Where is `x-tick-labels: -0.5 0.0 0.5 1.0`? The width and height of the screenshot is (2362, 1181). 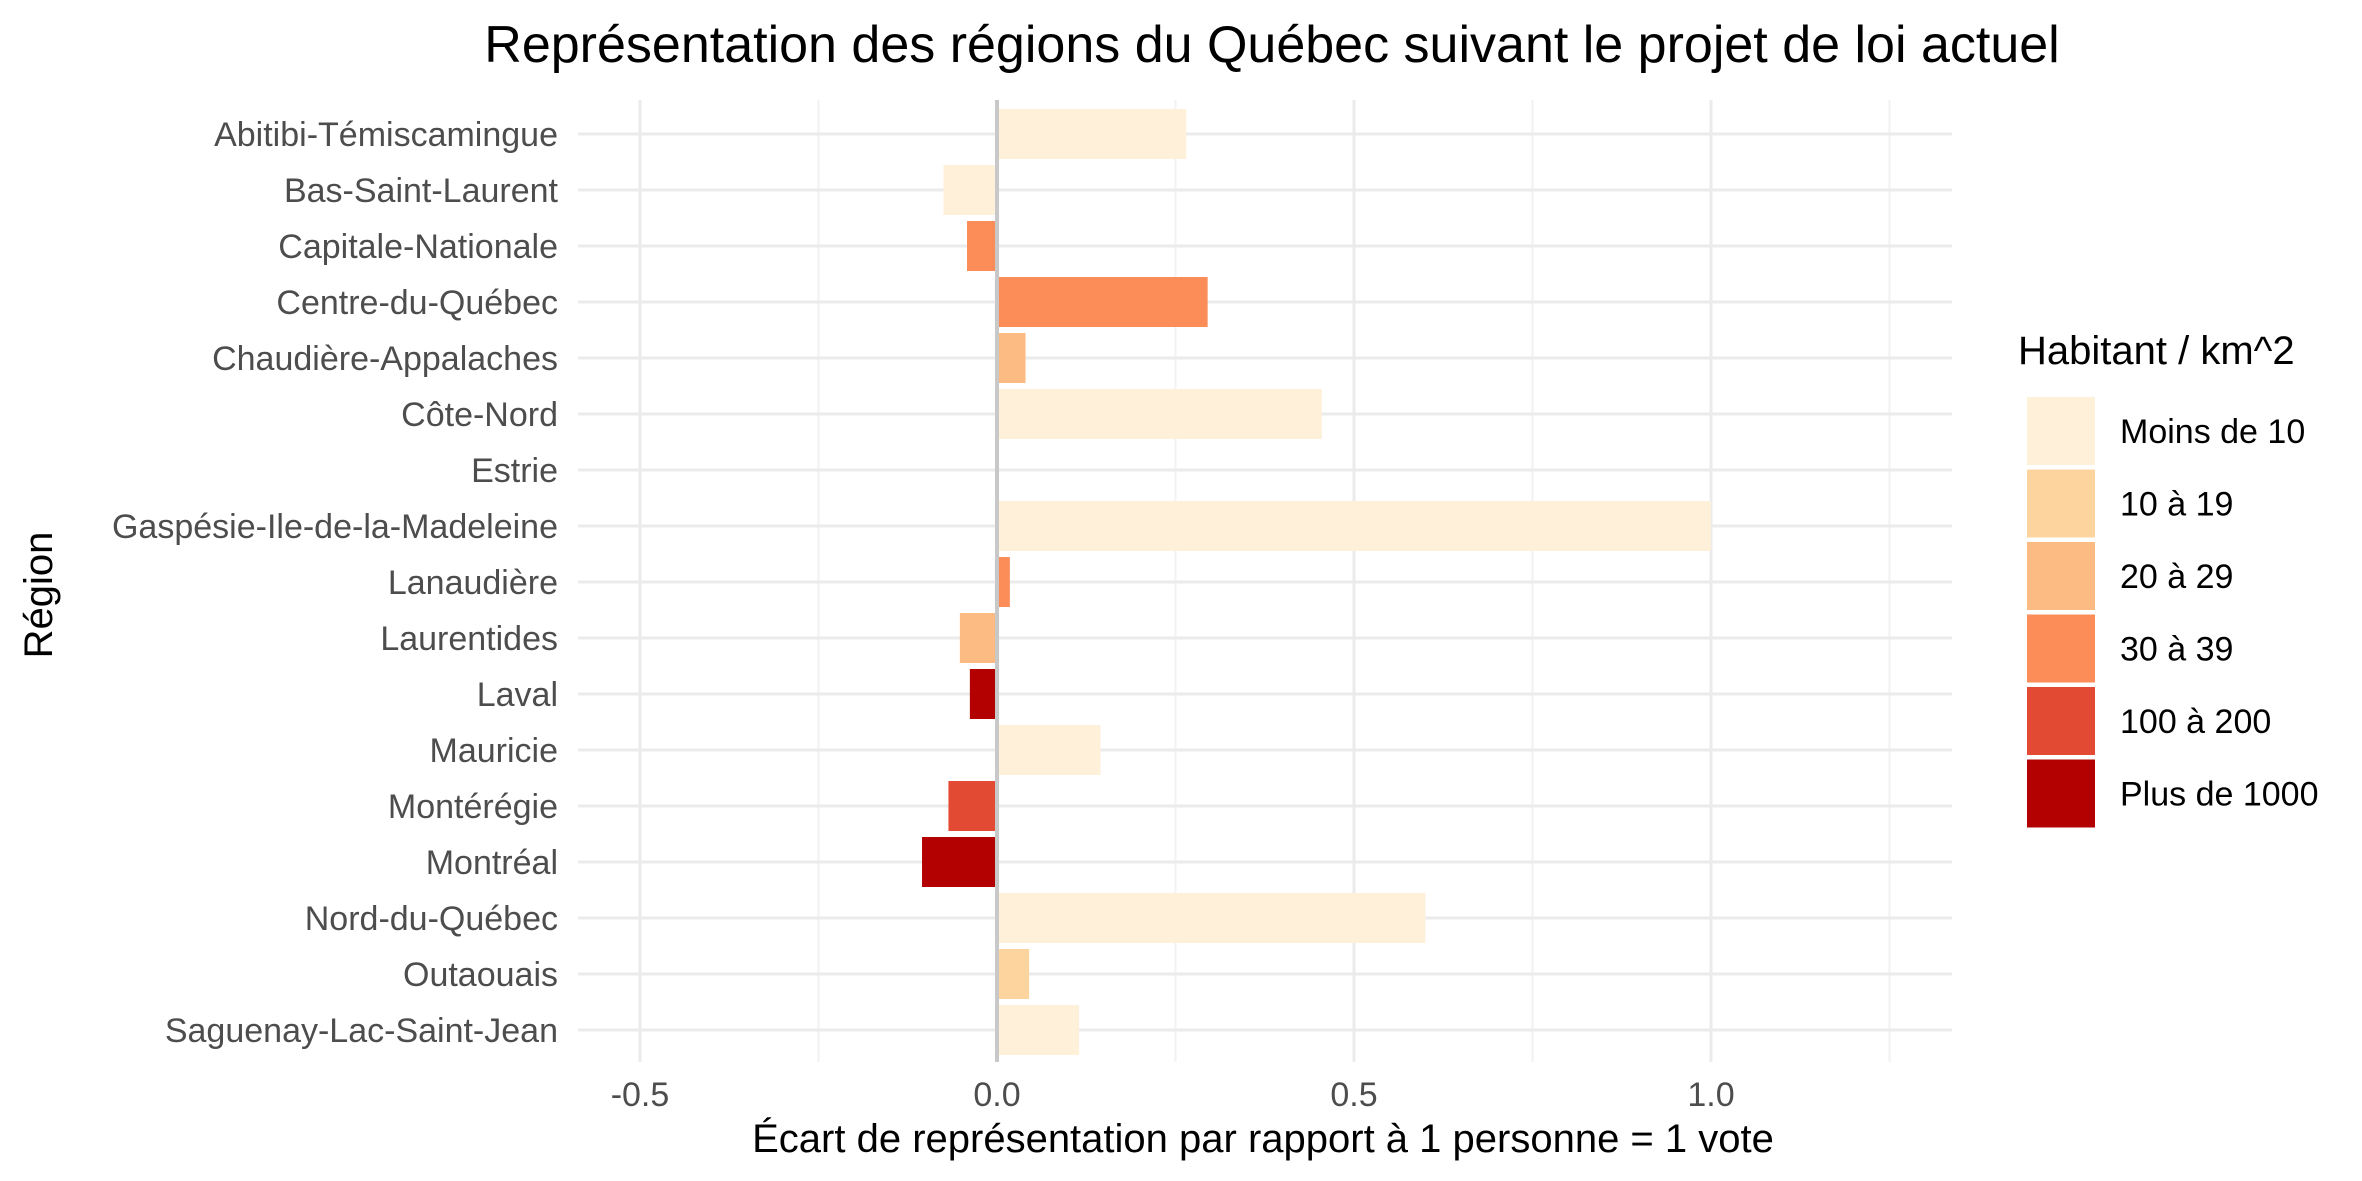
x-tick-labels: -0.5 0.0 0.5 1.0 is located at coordinates (1173, 1095).